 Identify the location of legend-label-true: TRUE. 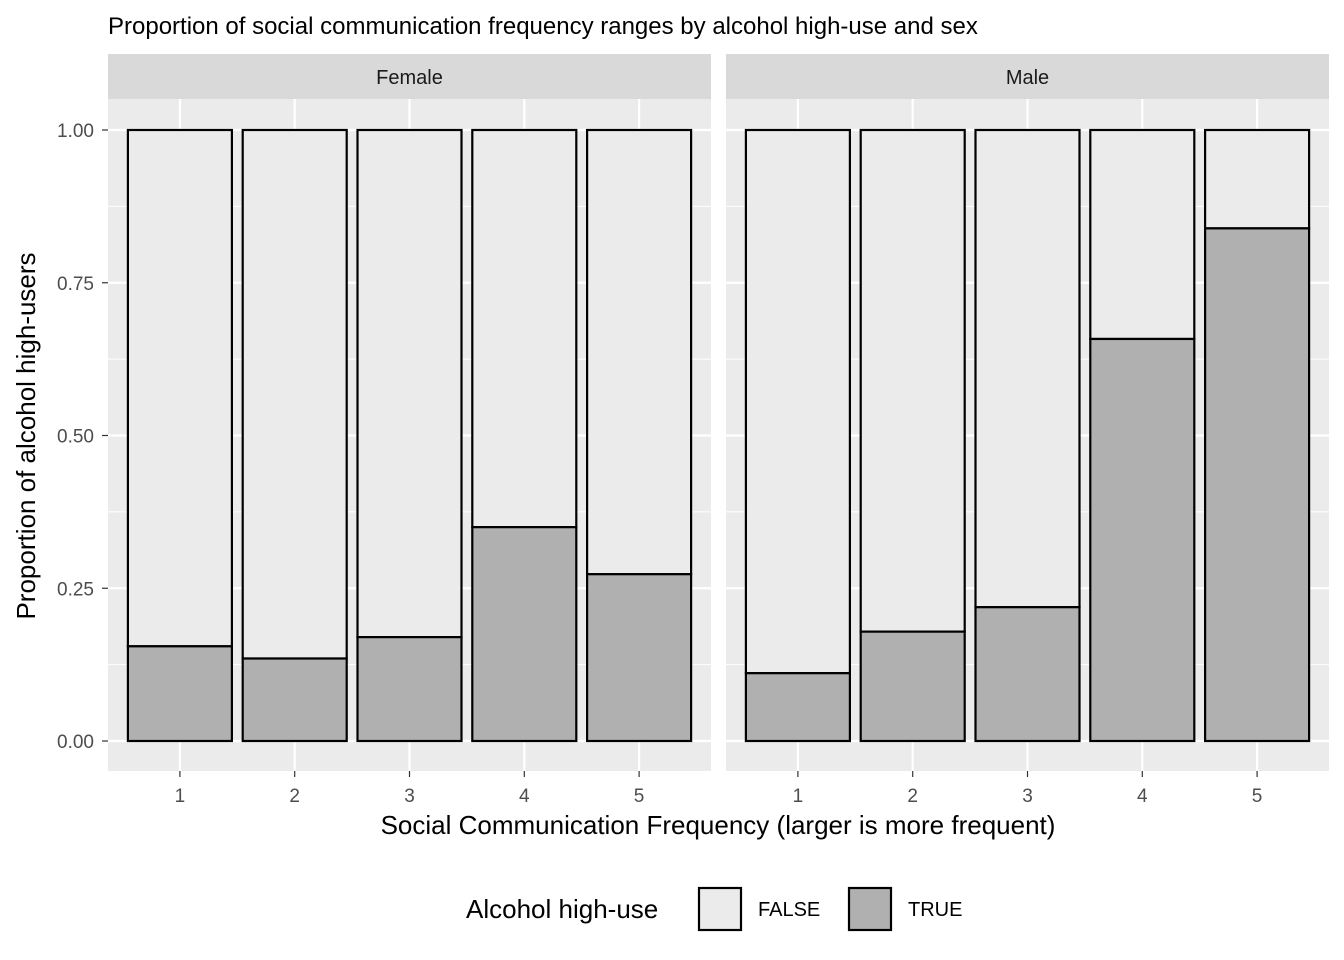
(935, 910).